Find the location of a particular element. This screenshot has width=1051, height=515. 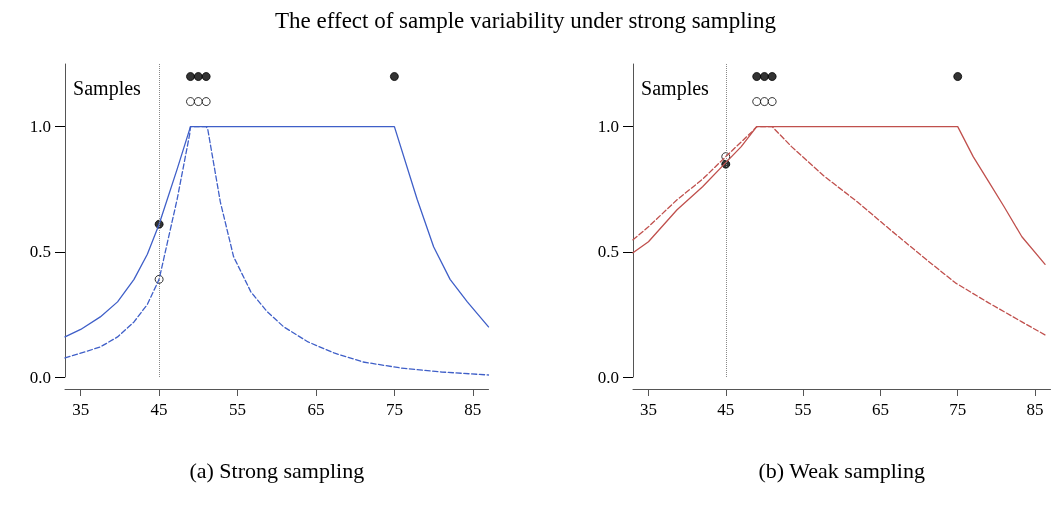

x-axis-title: (b) Weak sampling is located at coordinates (841, 470).